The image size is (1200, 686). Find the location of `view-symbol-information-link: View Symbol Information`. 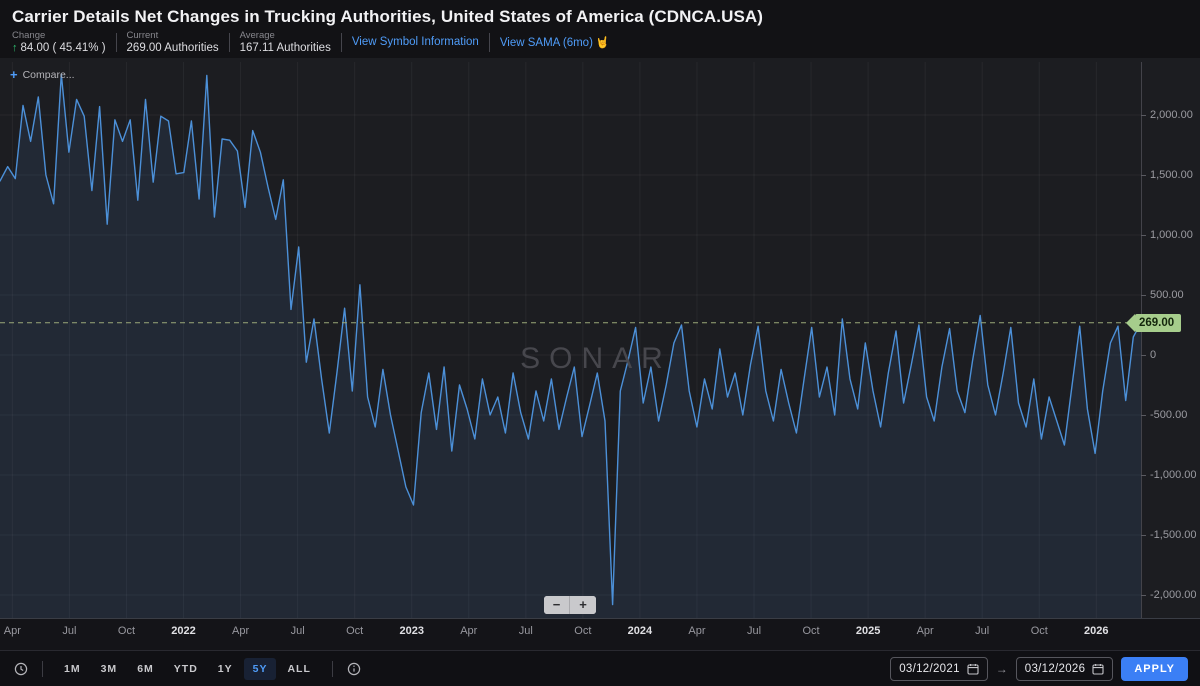

view-symbol-information-link: View Symbol Information is located at coordinates (415, 42).